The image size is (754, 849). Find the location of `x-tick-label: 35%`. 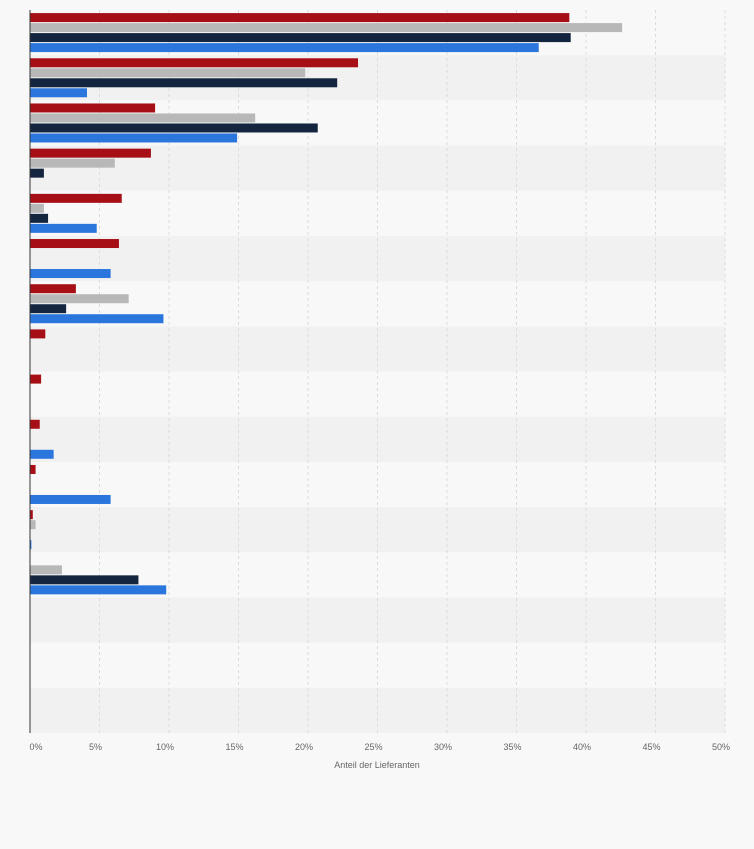

x-tick-label: 35% is located at coordinates (512, 747).